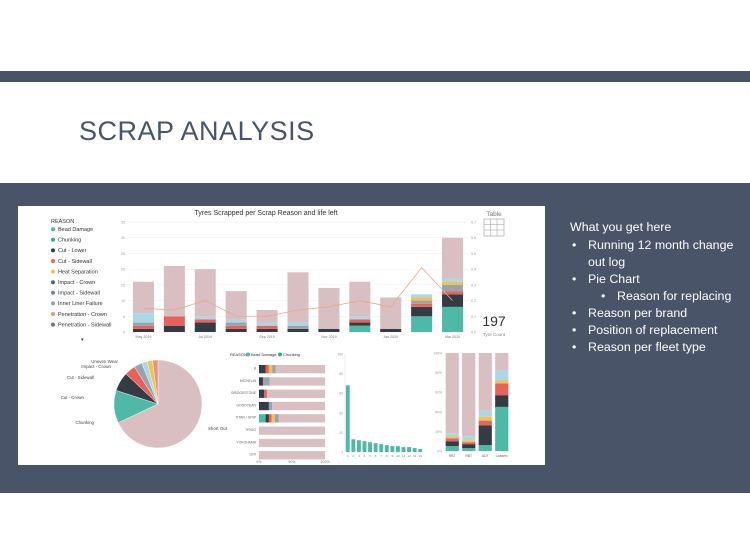  What do you see at coordinates (82, 340) in the screenshot?
I see `legend-more-chevron-icon: ▾` at bounding box center [82, 340].